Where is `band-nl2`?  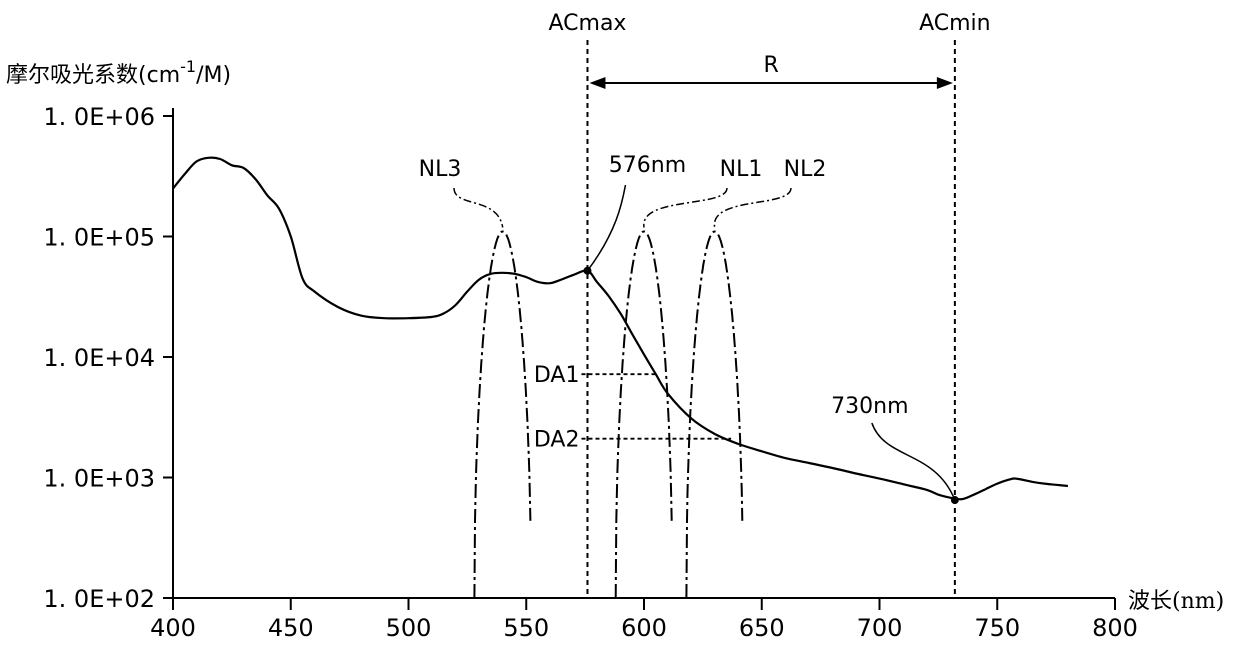
band-nl2 is located at coordinates (714, 414).